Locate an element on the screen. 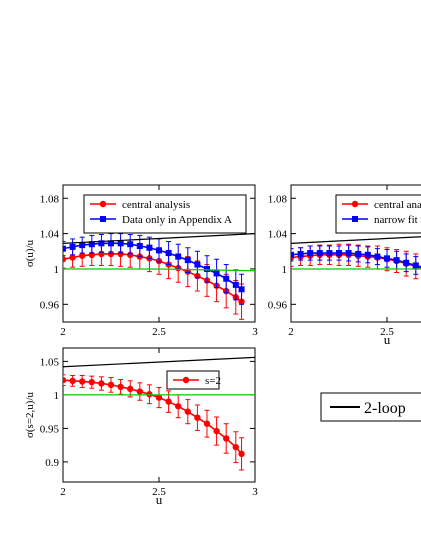 The image size is (421, 545). legend-frame is located at coordinates (378, 214).